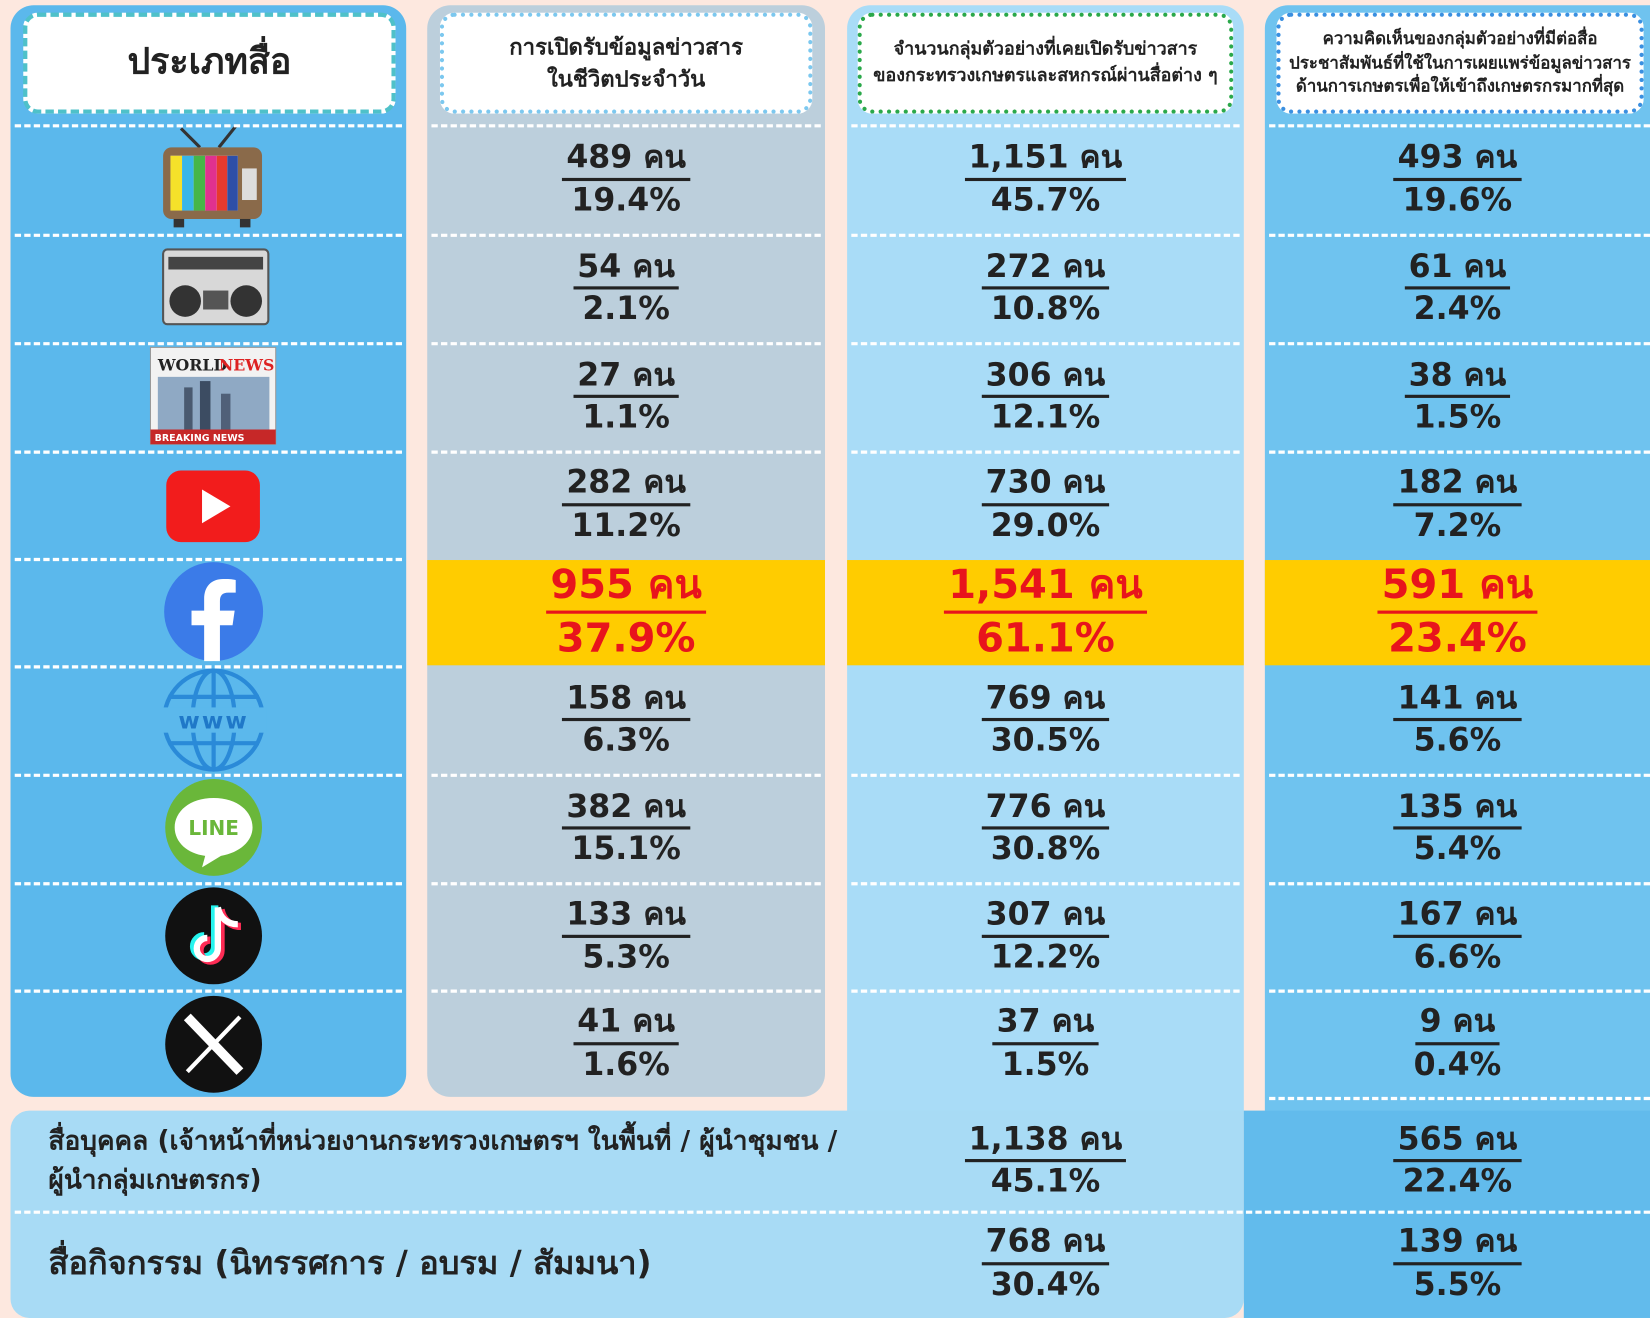 The image size is (1650, 1318). What do you see at coordinates (155, 1179) in the screenshot?
I see `label-line: ผู้นำกลุ่มเกษตรกร)` at bounding box center [155, 1179].